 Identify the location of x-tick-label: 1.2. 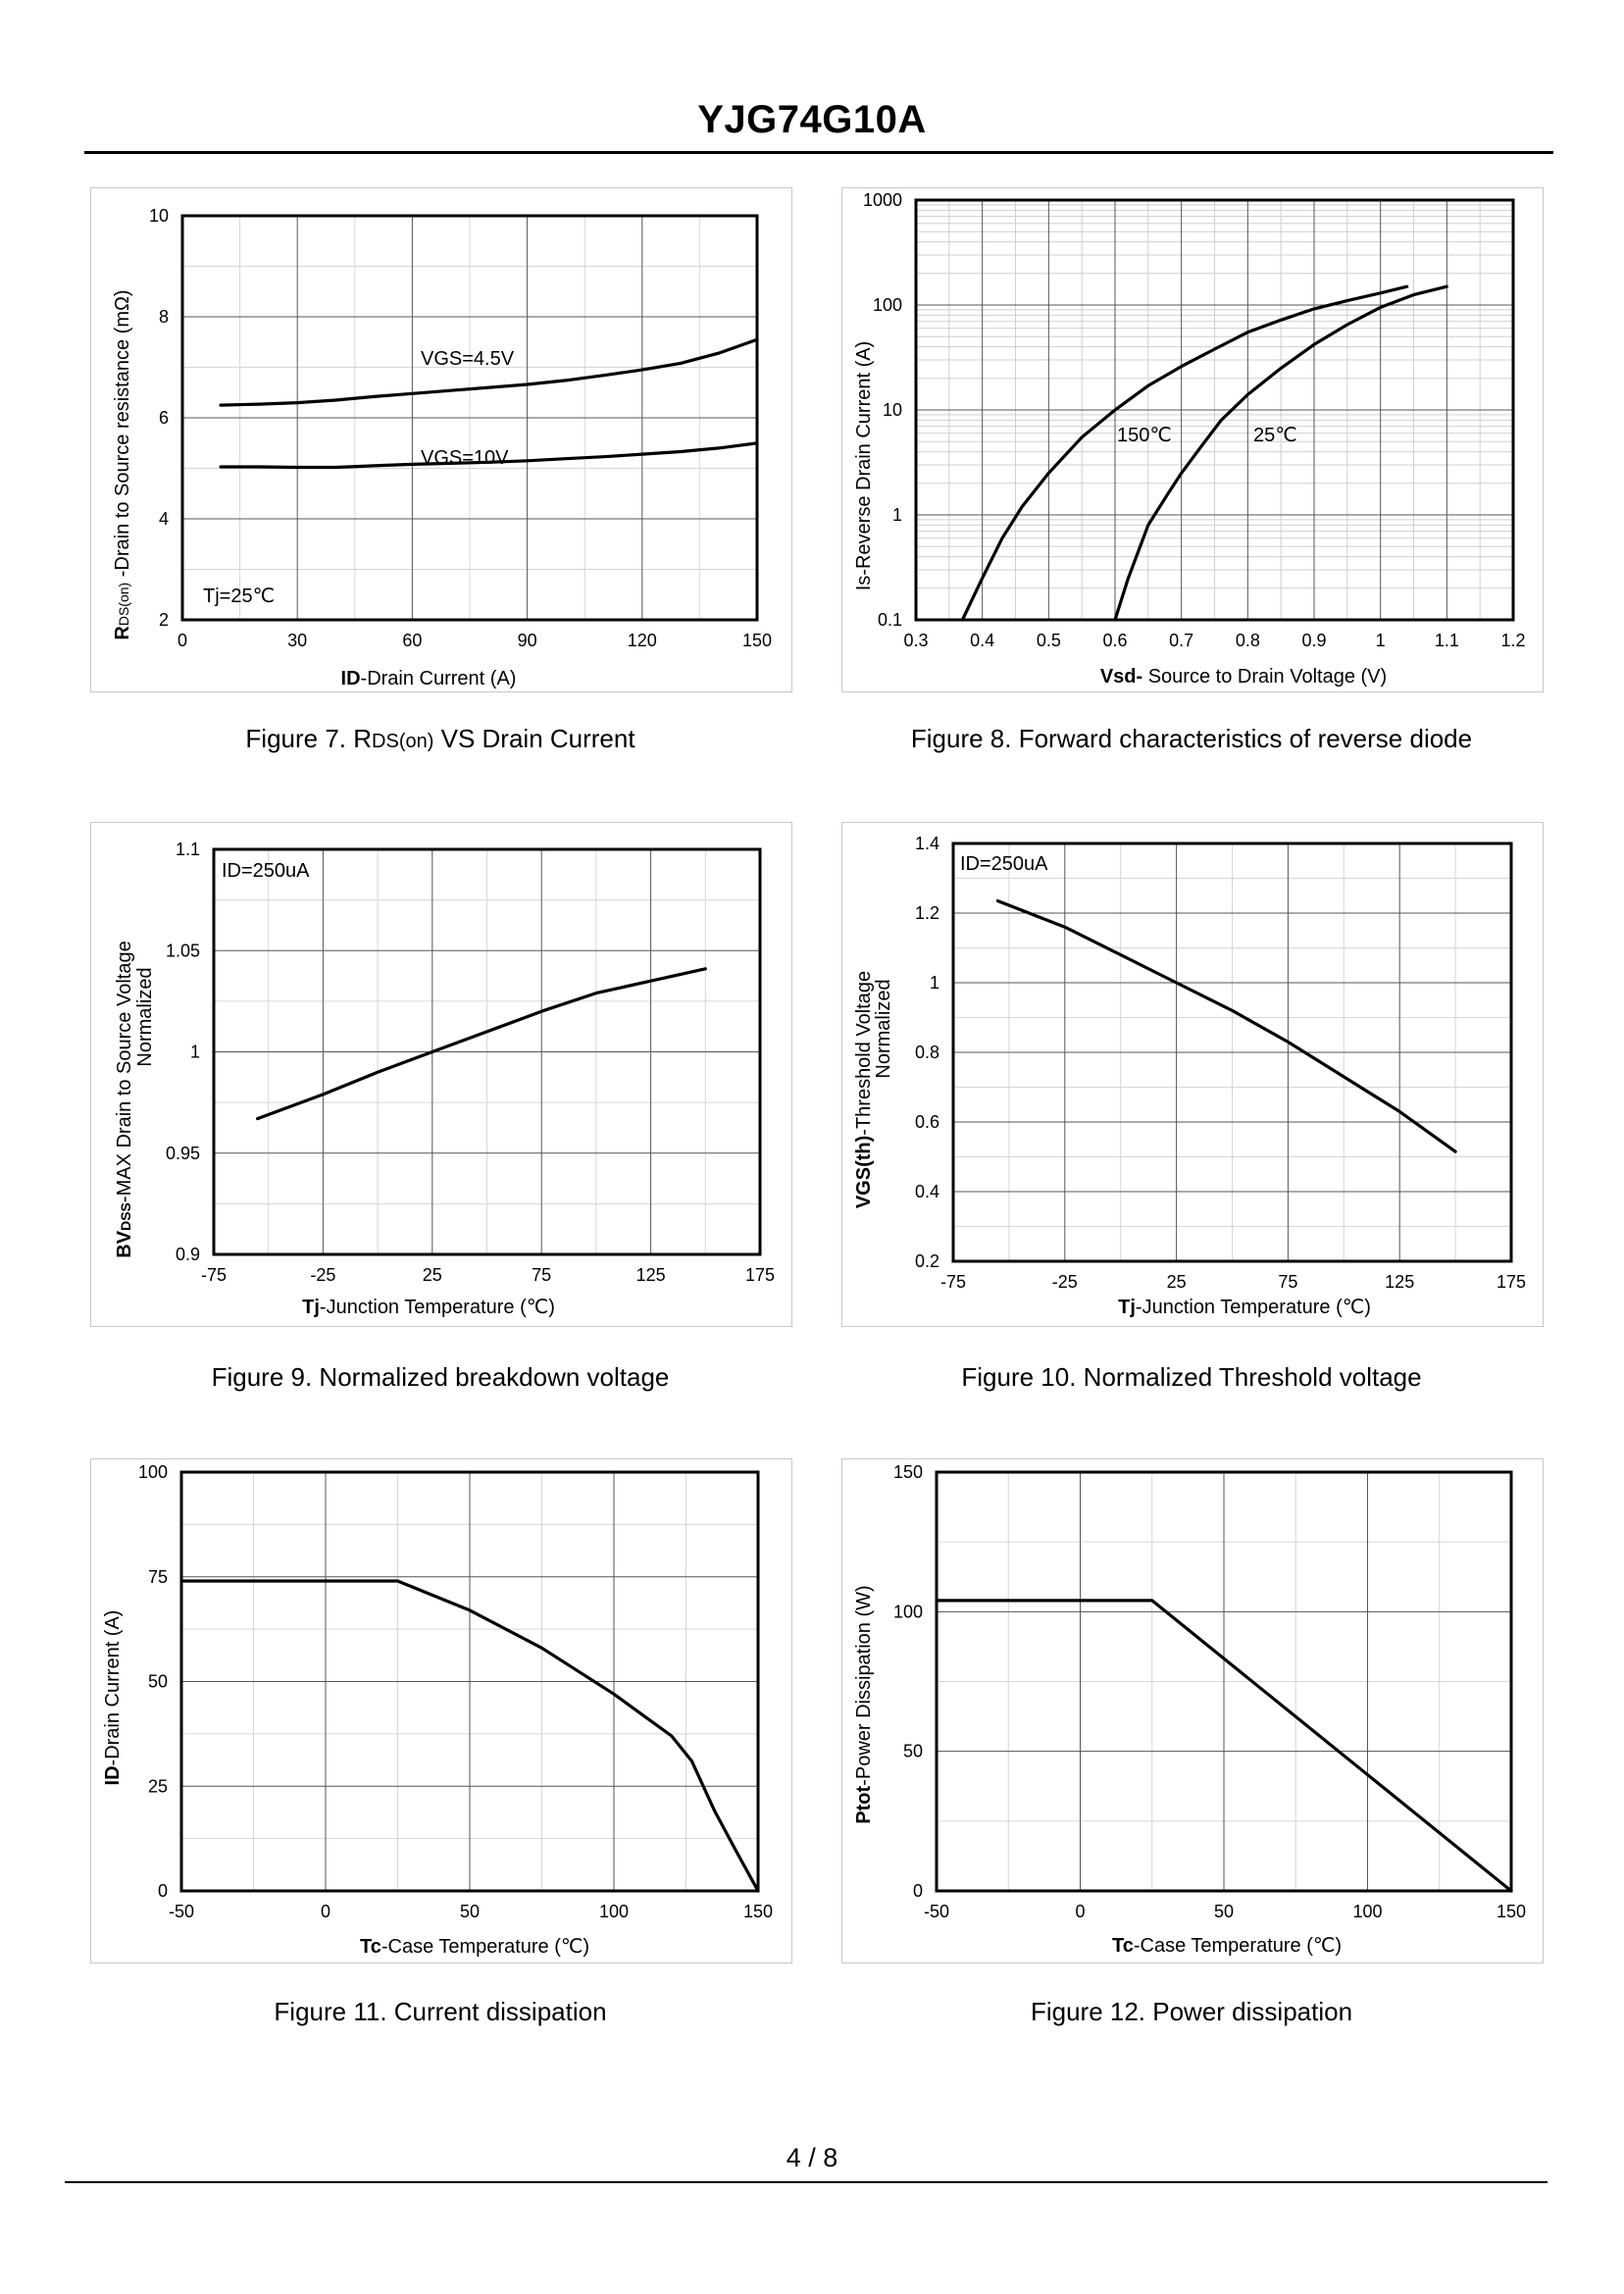
(1512, 640).